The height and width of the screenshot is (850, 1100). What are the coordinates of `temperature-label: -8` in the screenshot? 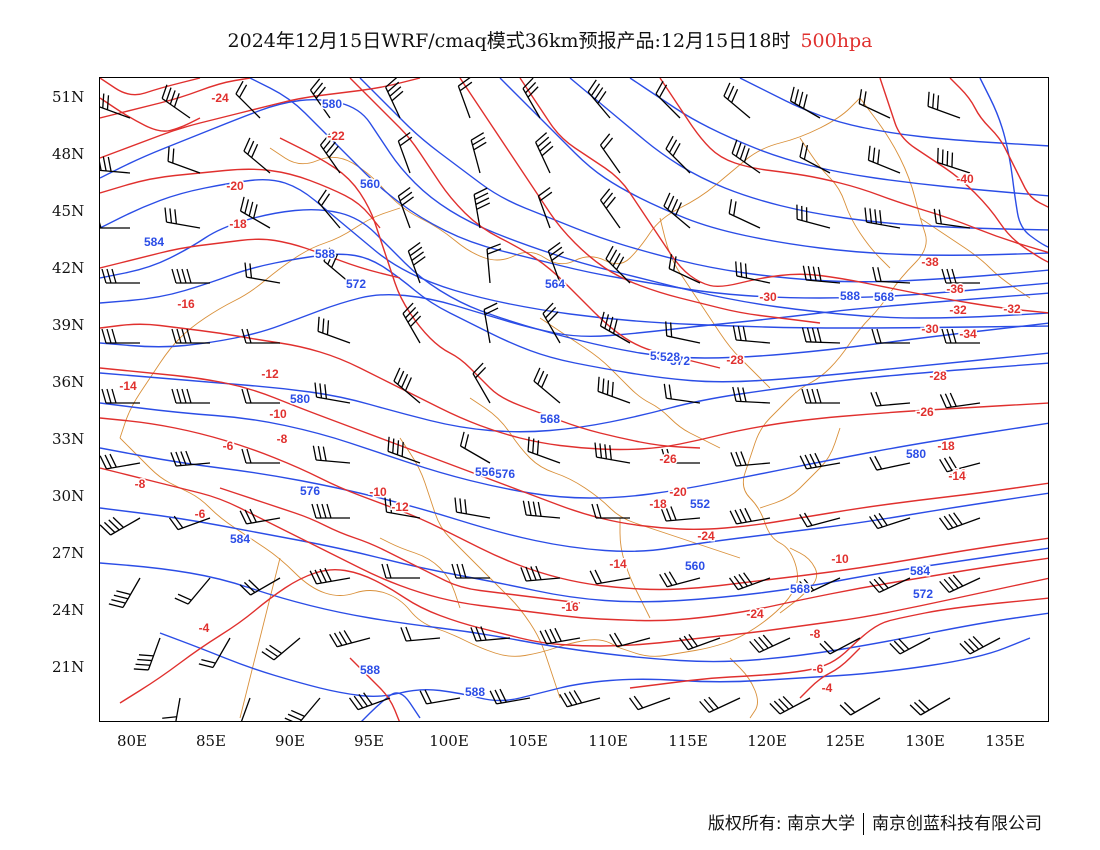 It's located at (140, 484).